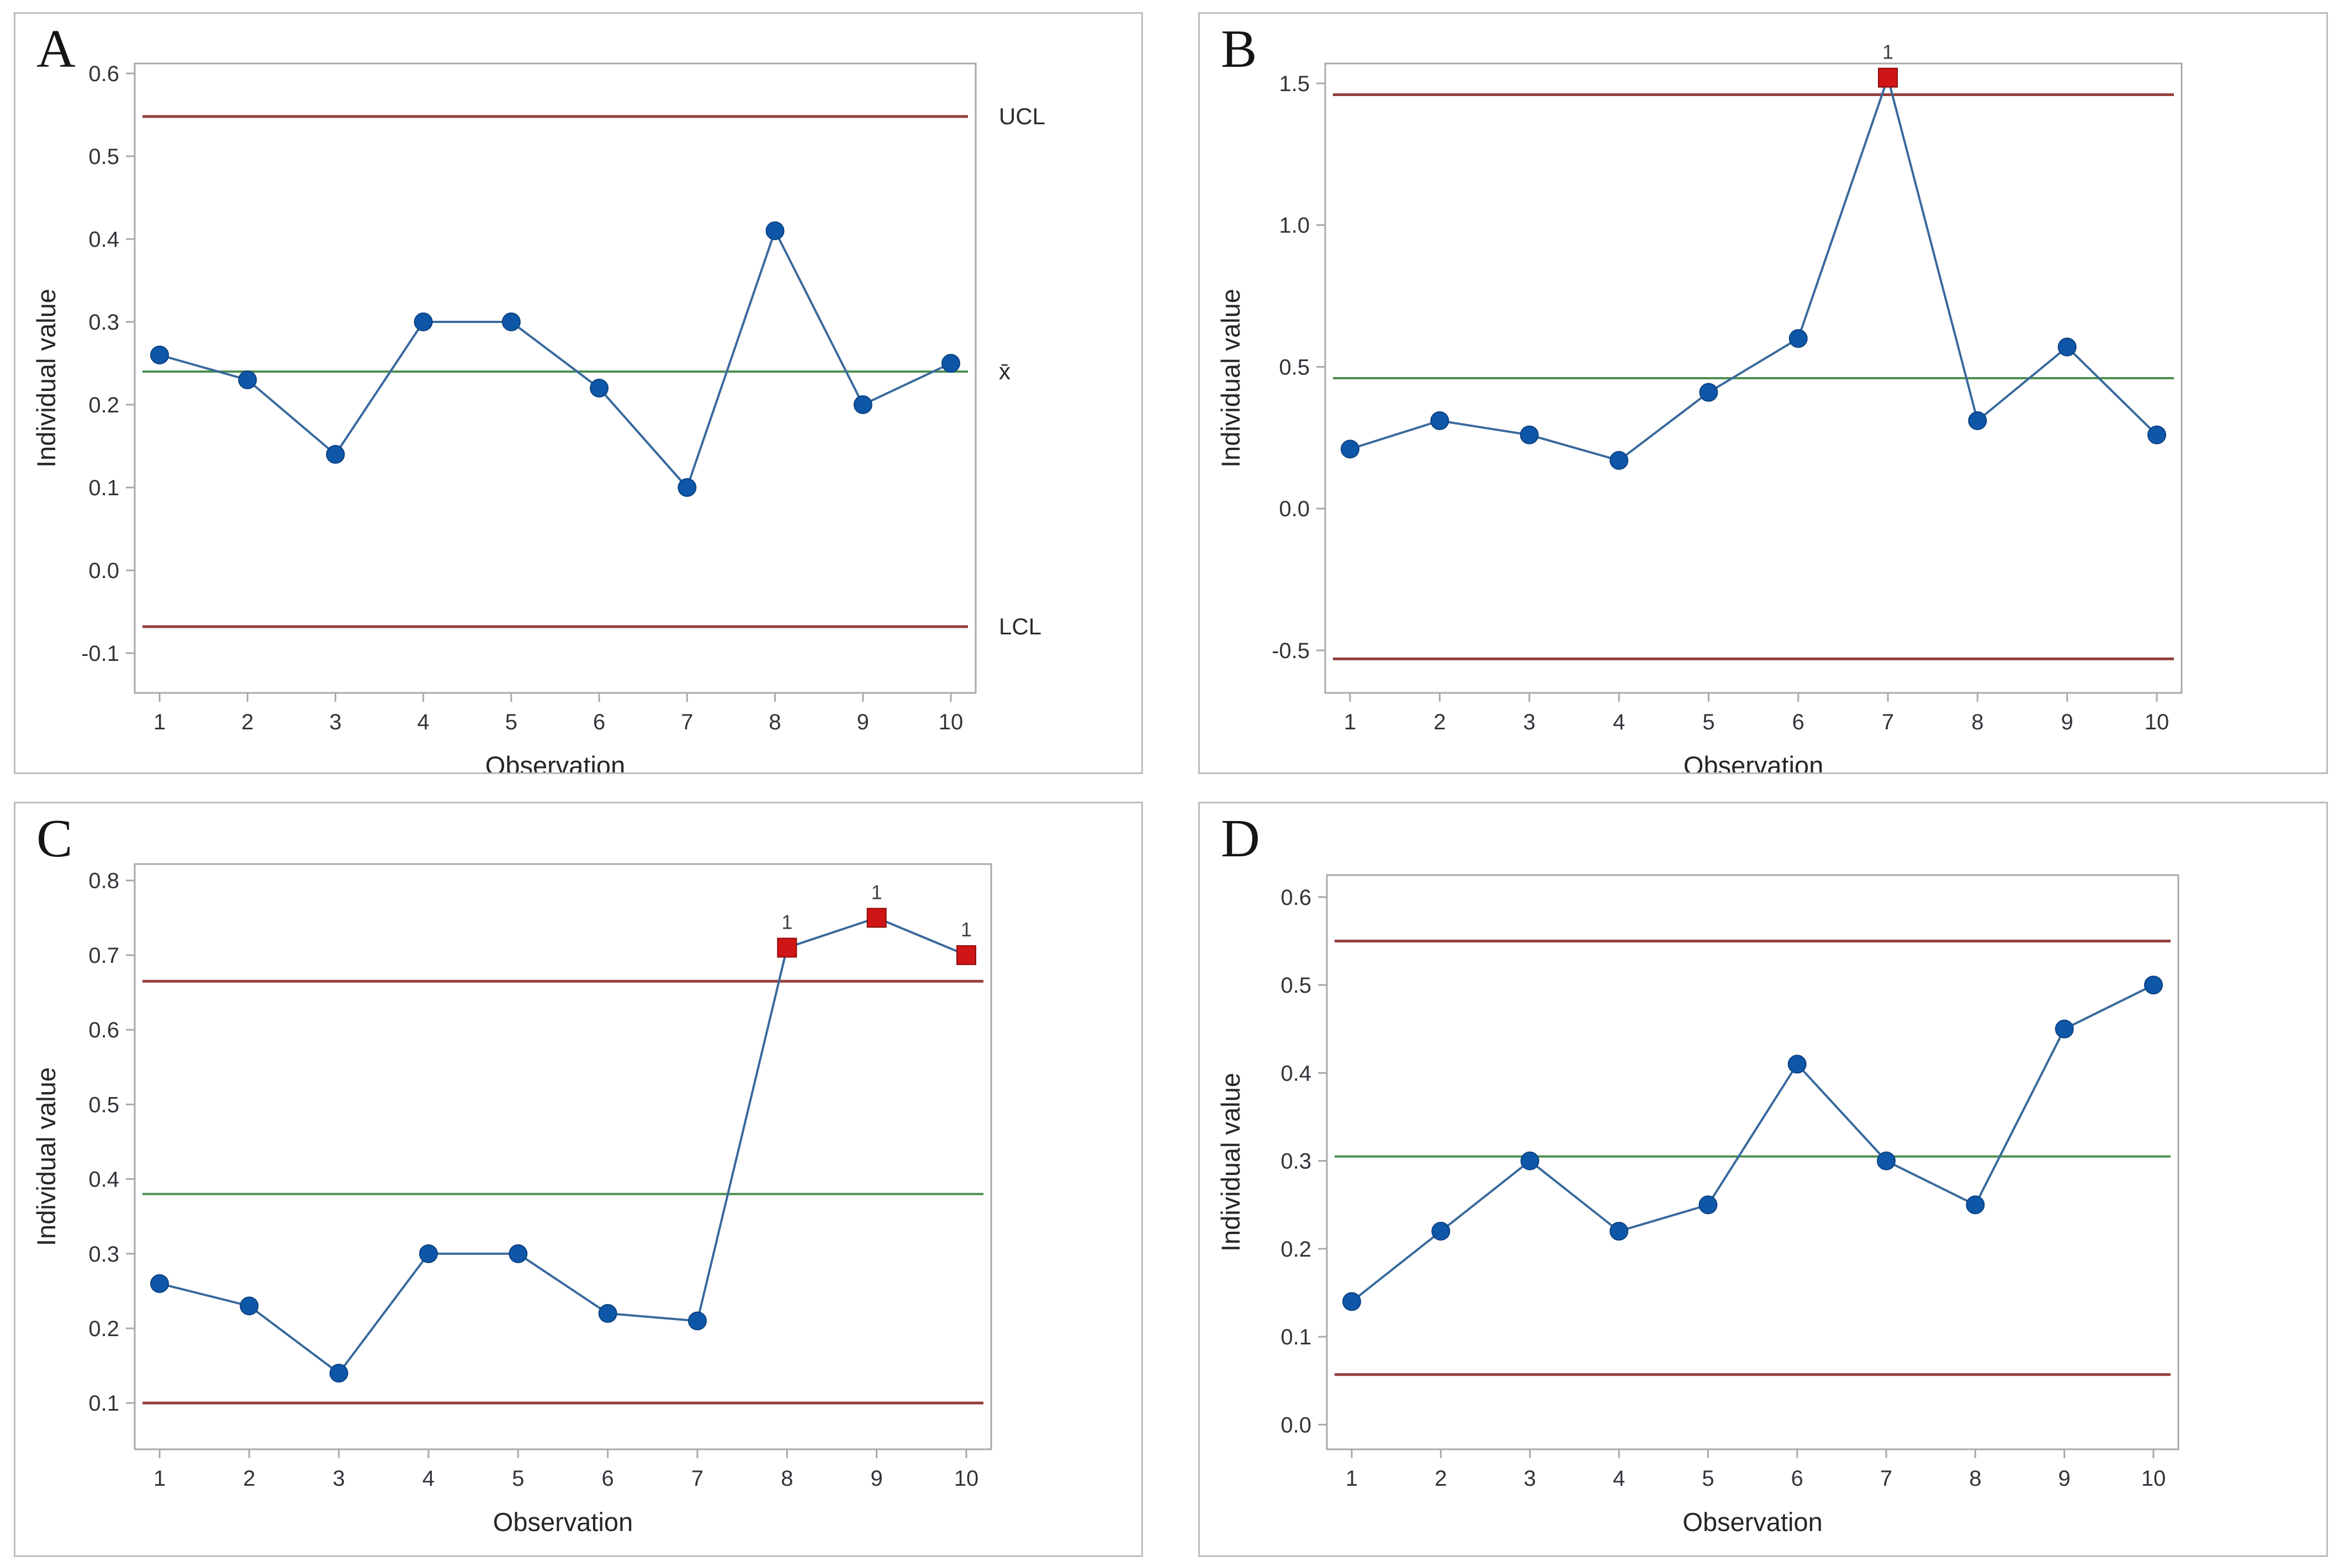 The width and height of the screenshot is (2339, 1568). I want to click on panel-d-letter: D, so click(1240, 839).